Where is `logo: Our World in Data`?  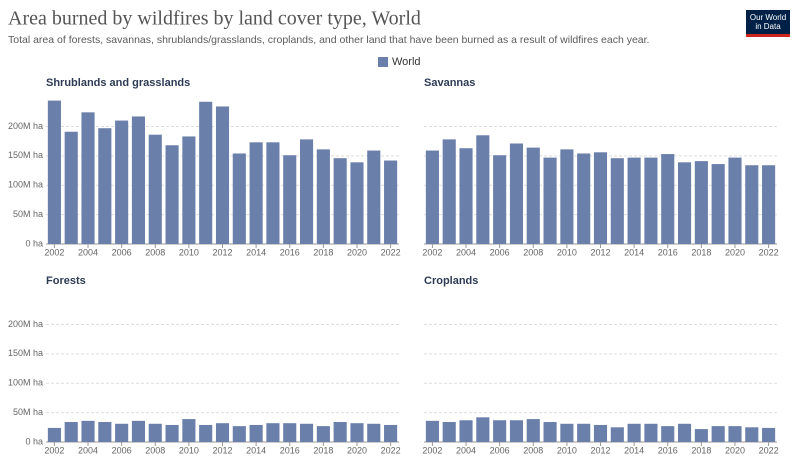
logo: Our World in Data is located at coordinates (768, 23).